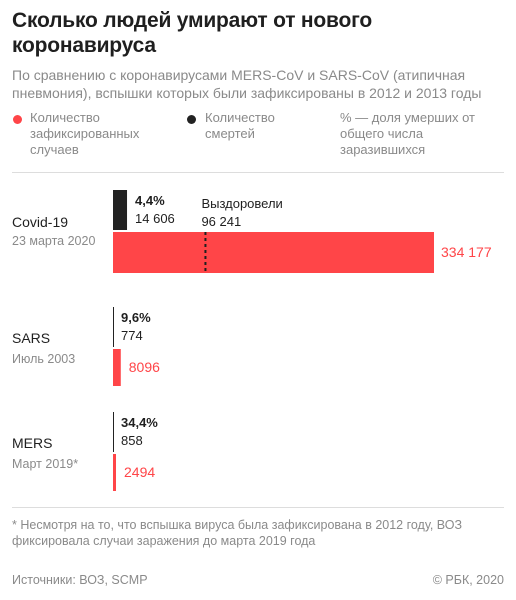  I want to click on death-share-2: 34,4%, so click(139, 422).